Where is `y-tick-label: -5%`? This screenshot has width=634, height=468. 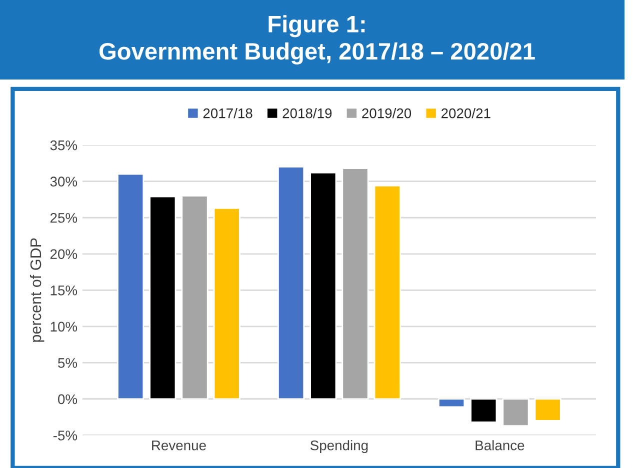 y-tick-label: -5% is located at coordinates (65, 435).